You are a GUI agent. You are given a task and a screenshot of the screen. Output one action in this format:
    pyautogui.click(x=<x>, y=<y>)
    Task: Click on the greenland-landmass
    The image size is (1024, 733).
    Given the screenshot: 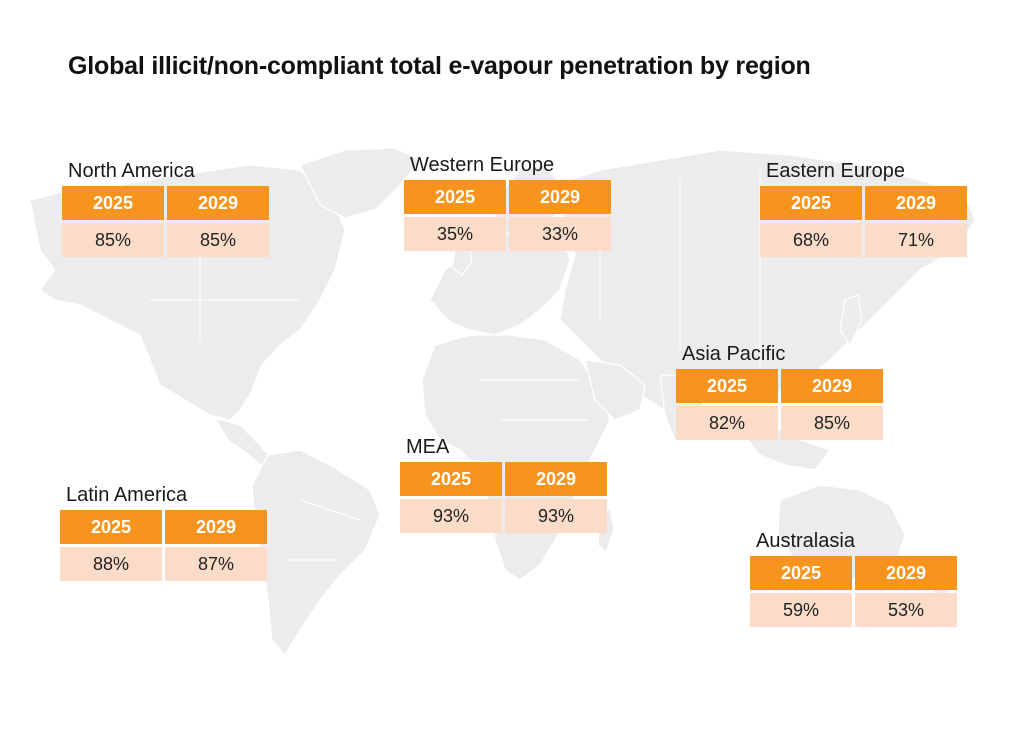 What is the action you would take?
    pyautogui.click(x=360, y=183)
    